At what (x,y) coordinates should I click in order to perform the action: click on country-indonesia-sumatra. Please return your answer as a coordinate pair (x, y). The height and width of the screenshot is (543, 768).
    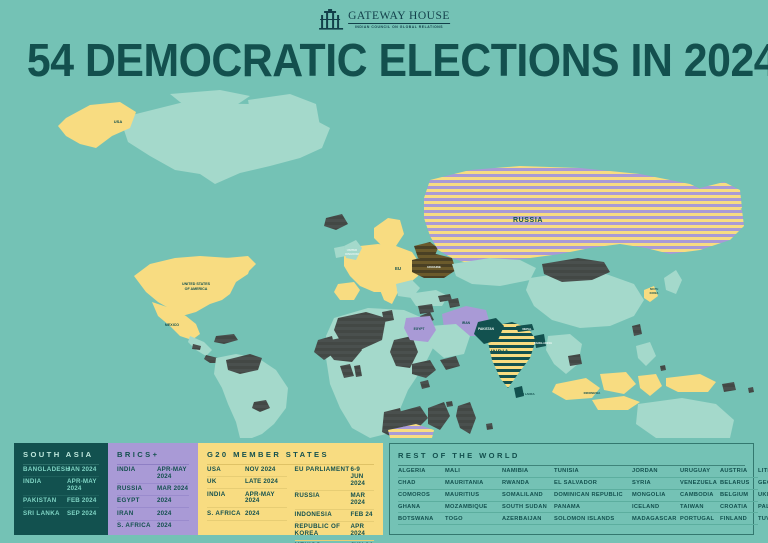
    Looking at the image, I should click on (576, 389).